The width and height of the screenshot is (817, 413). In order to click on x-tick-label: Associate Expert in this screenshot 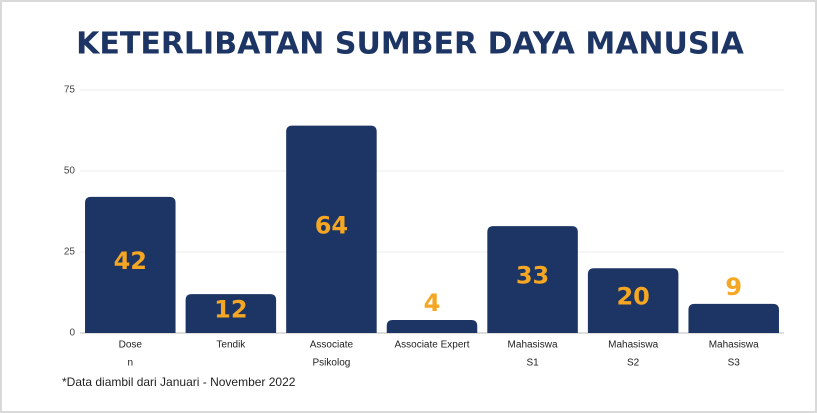, I will do `click(431, 345)`.